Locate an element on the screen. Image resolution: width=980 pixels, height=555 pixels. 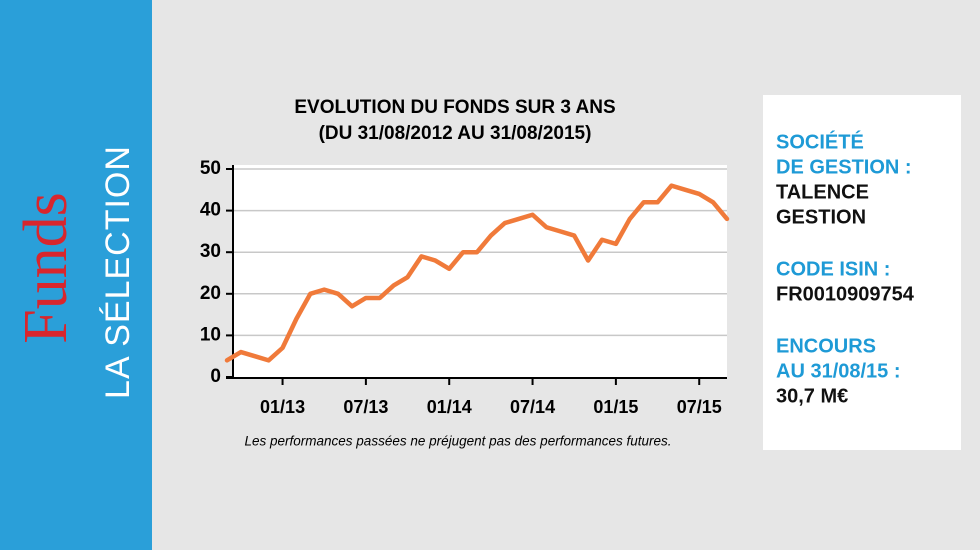
y-tick-label: 40 is located at coordinates (210, 210).